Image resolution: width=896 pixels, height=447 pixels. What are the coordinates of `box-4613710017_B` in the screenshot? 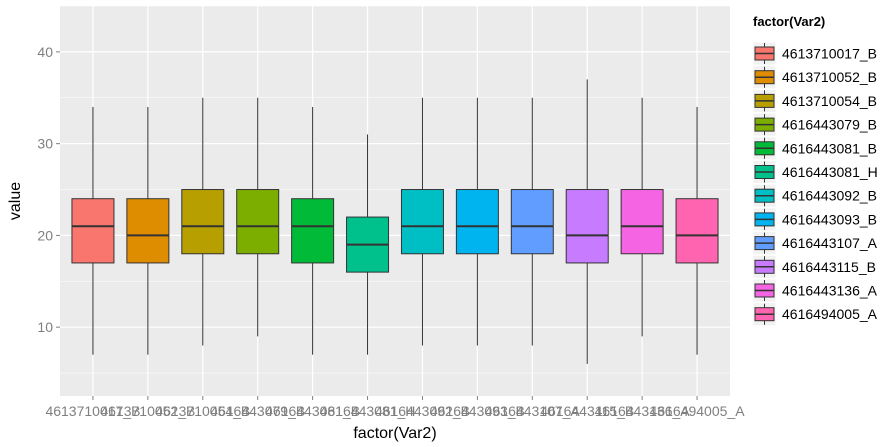 It's located at (93, 230).